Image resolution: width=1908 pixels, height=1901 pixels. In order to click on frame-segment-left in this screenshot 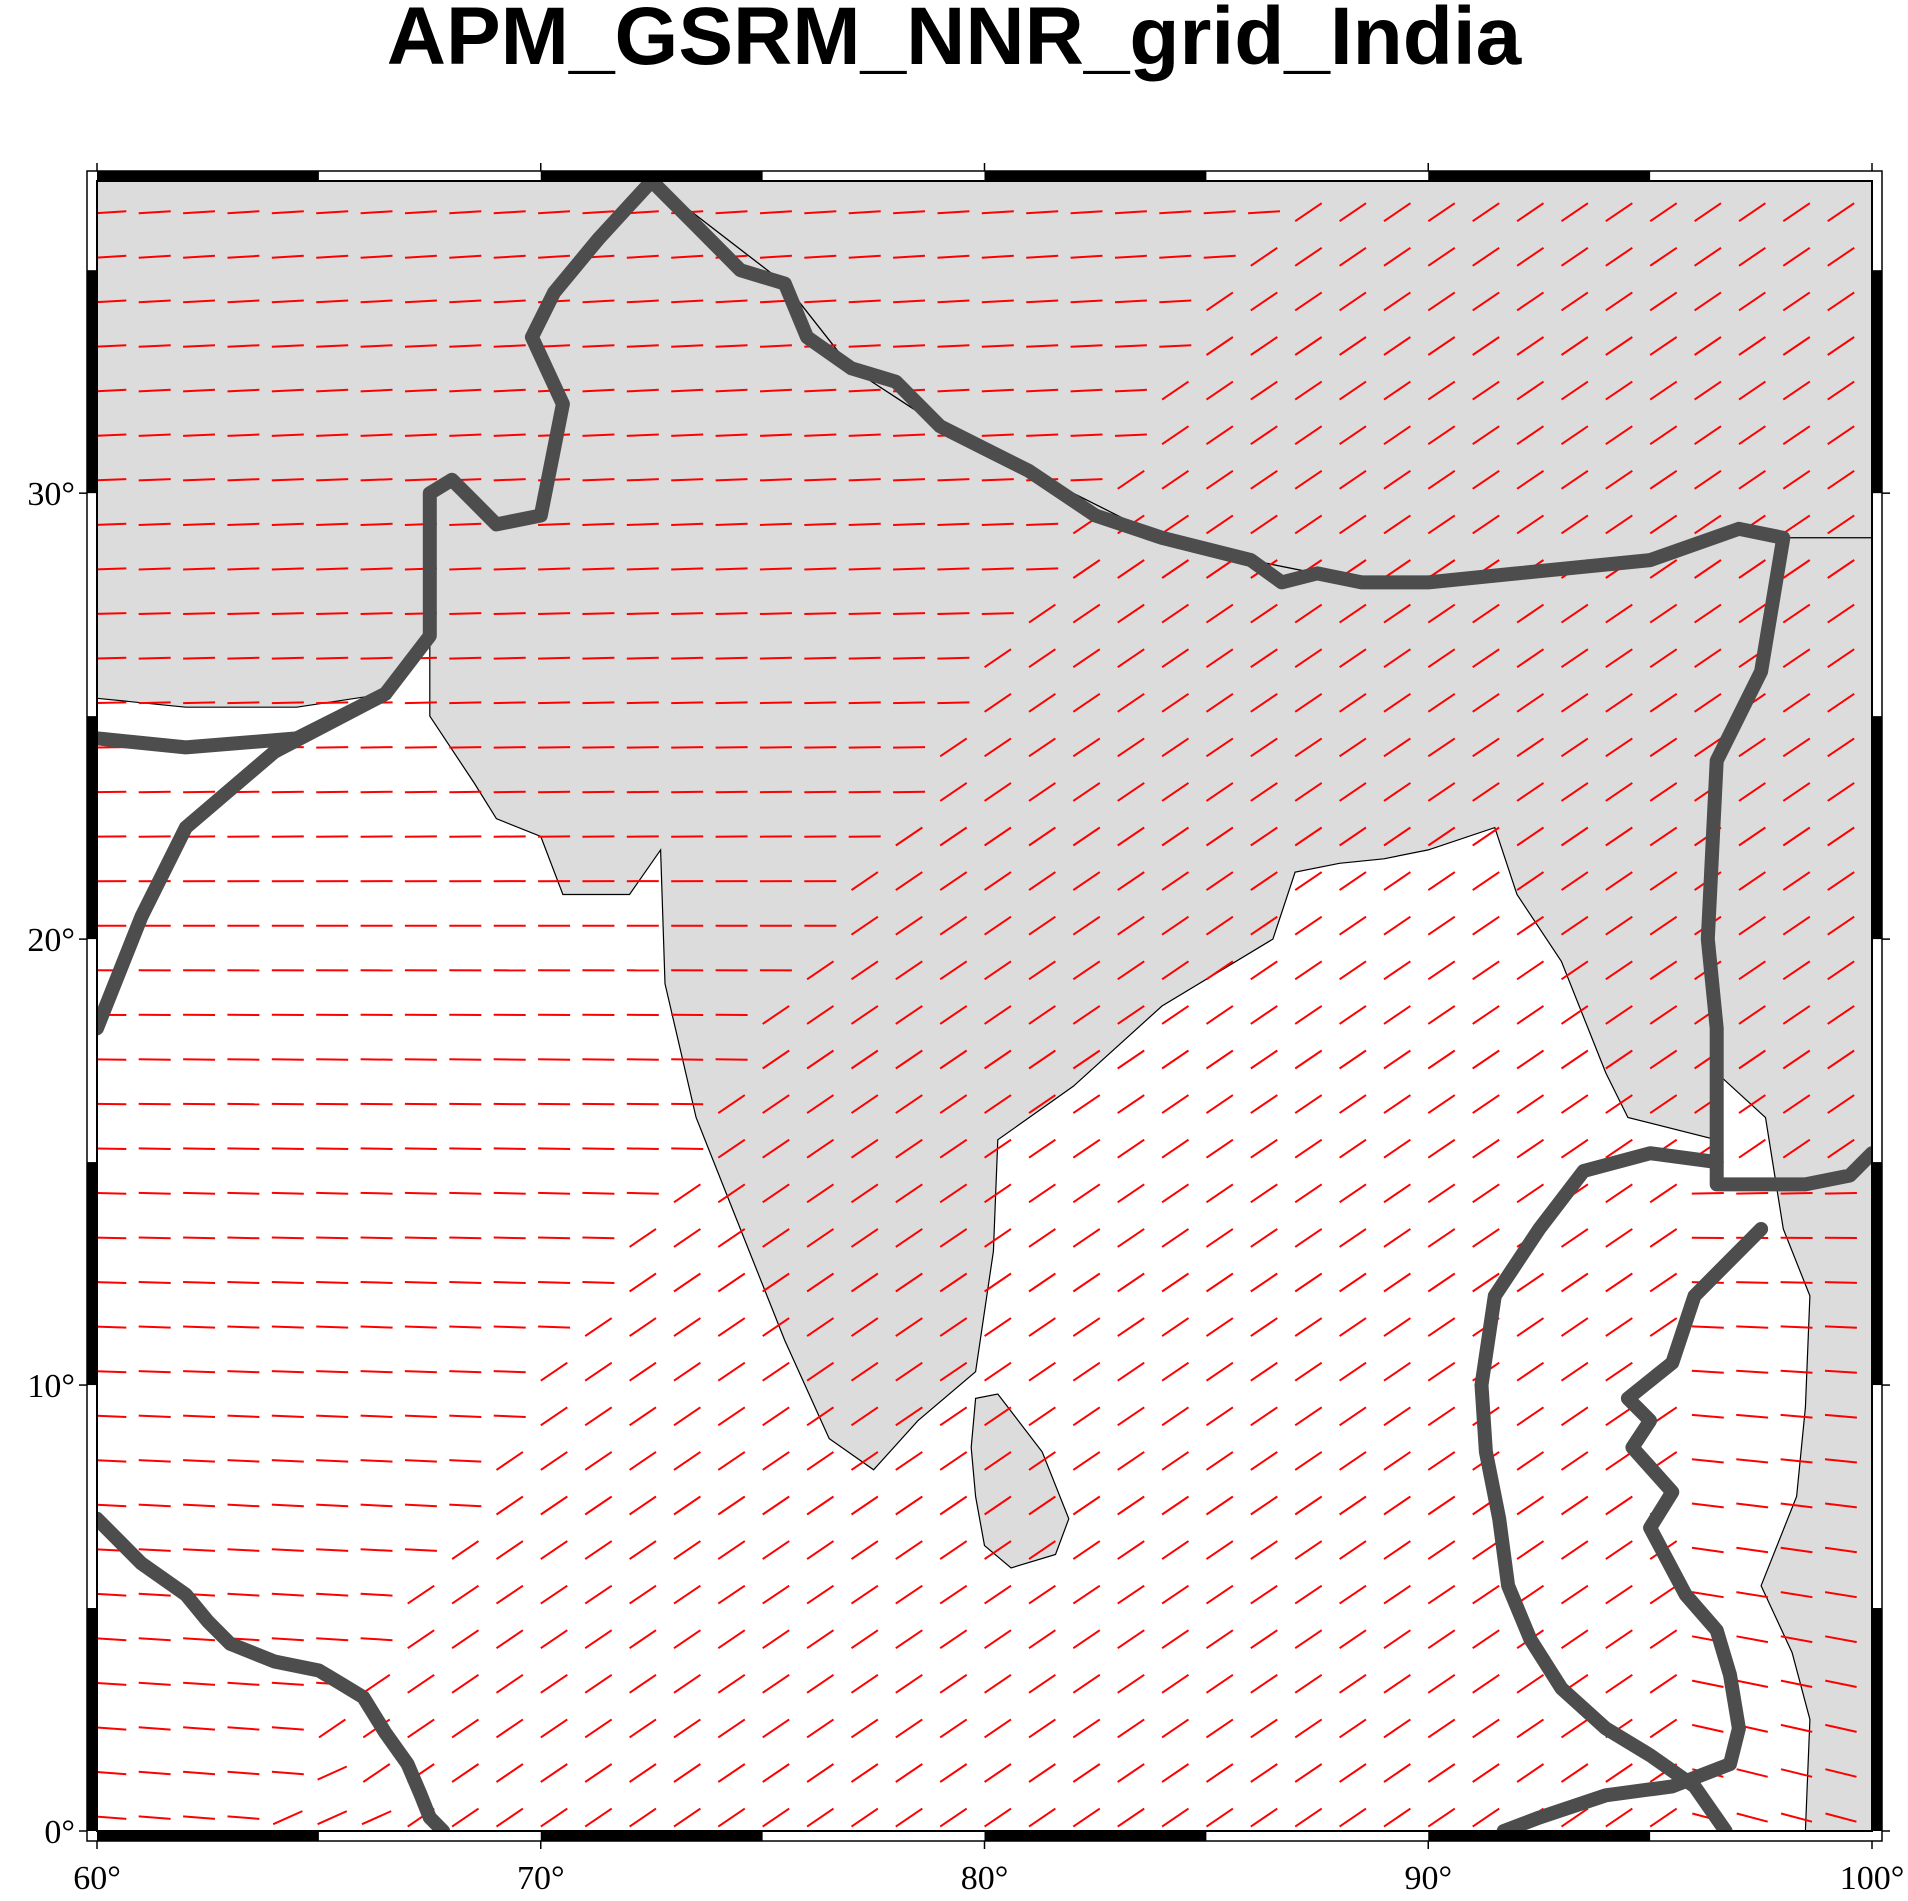, I will do `click(92, 382)`.